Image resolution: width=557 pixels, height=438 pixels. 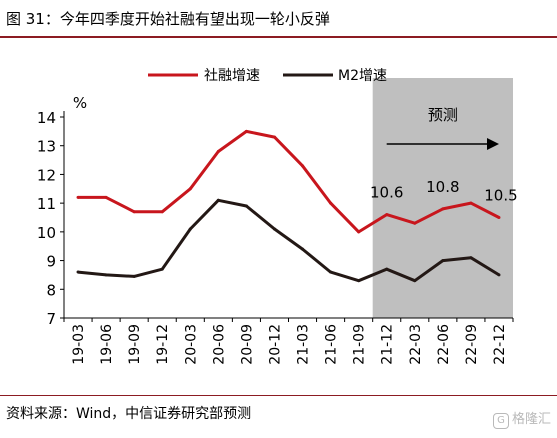 I want to click on x-tick-label: 21-09, so click(x=360, y=344).